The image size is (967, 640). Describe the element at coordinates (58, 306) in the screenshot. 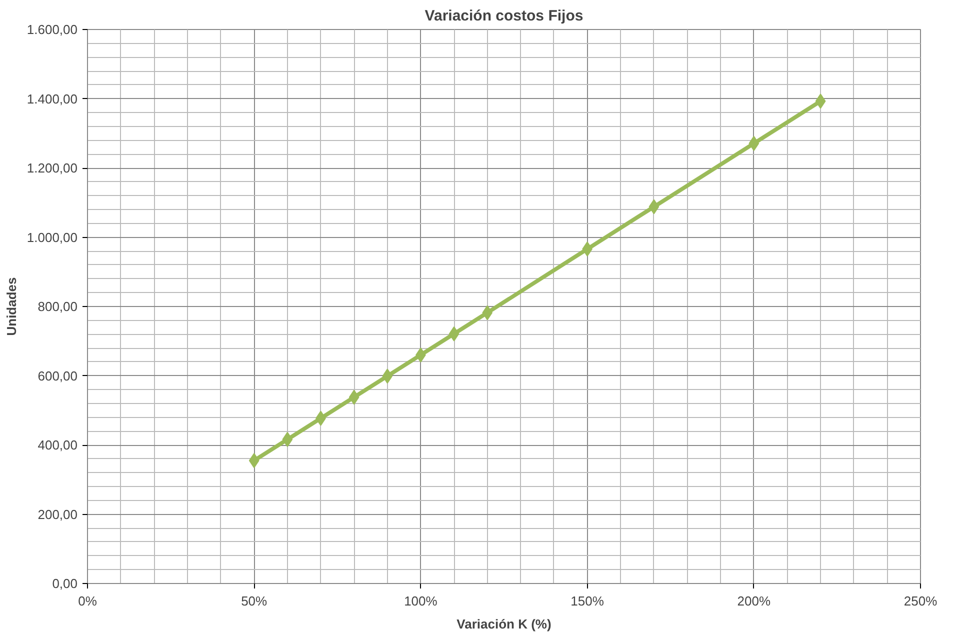

I see `y-tick-label: 800,00` at that location.